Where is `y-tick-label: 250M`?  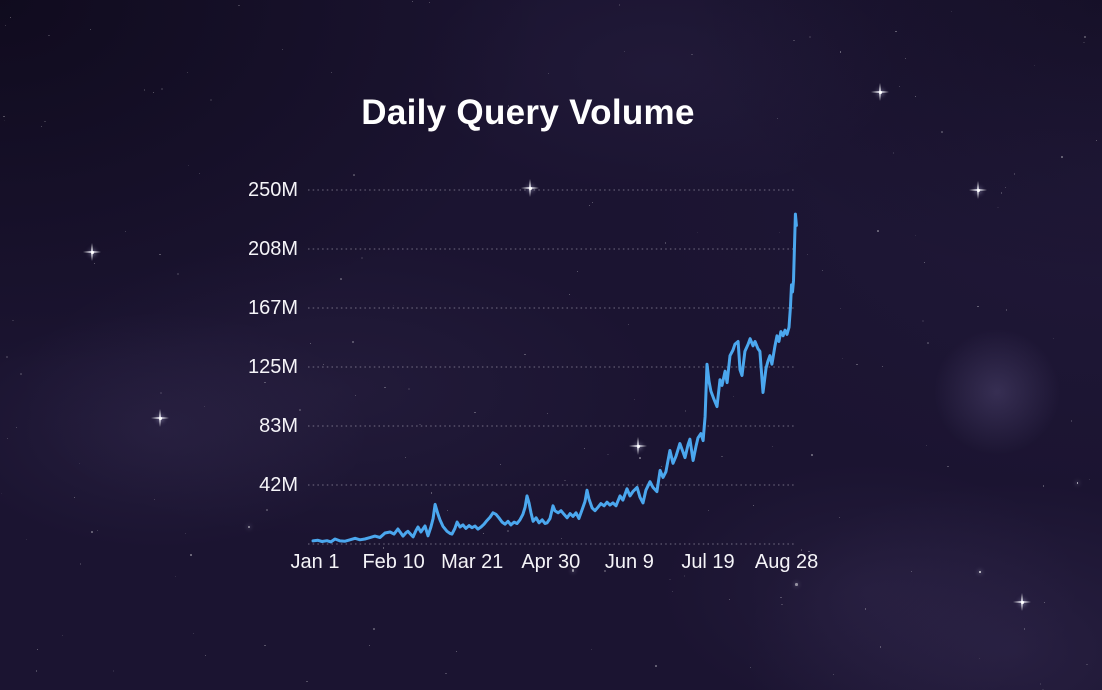
y-tick-label: 250M is located at coordinates (272, 190).